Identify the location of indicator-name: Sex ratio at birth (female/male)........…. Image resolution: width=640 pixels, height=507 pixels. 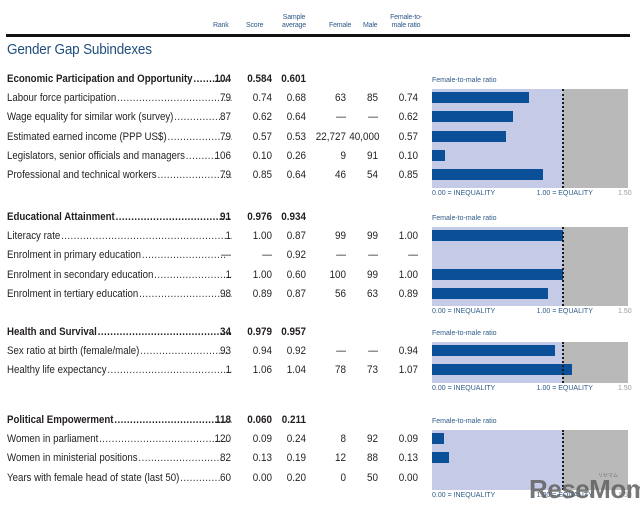
(119, 351).